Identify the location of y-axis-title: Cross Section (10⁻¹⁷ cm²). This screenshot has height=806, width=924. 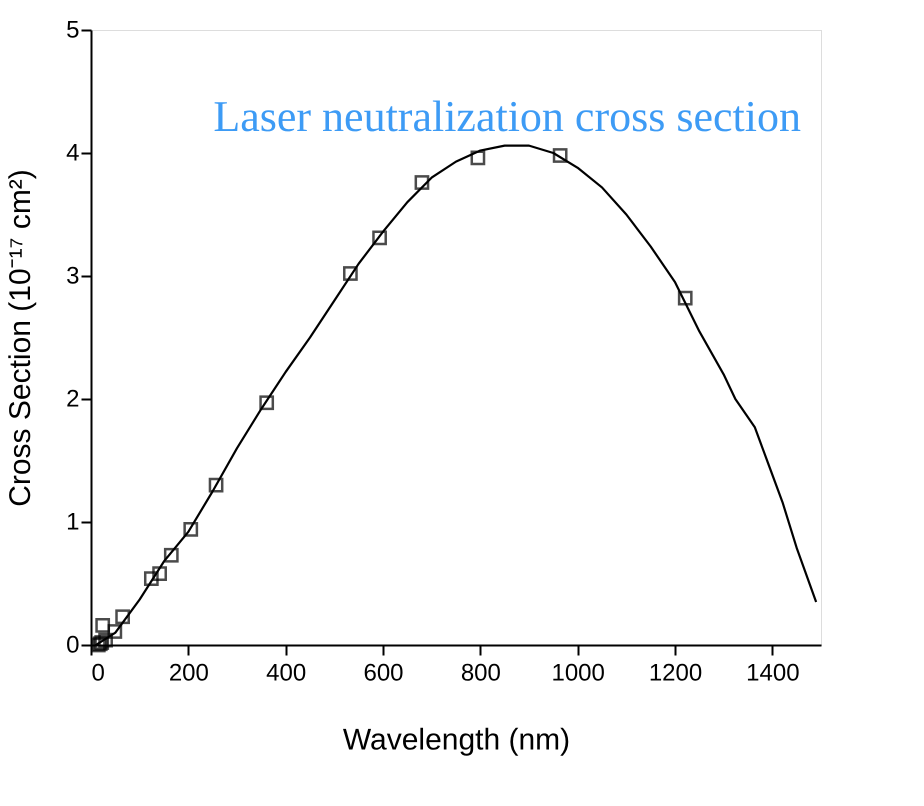
(21, 338).